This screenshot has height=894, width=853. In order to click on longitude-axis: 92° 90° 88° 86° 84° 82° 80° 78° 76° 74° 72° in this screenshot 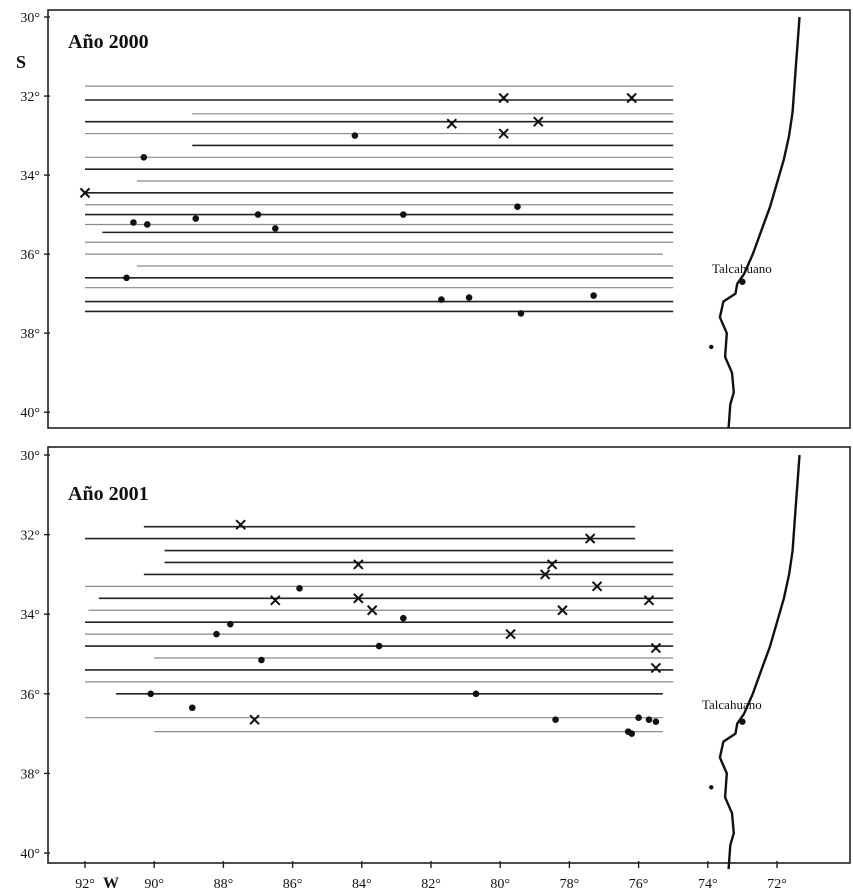, I will do `click(431, 876)`.